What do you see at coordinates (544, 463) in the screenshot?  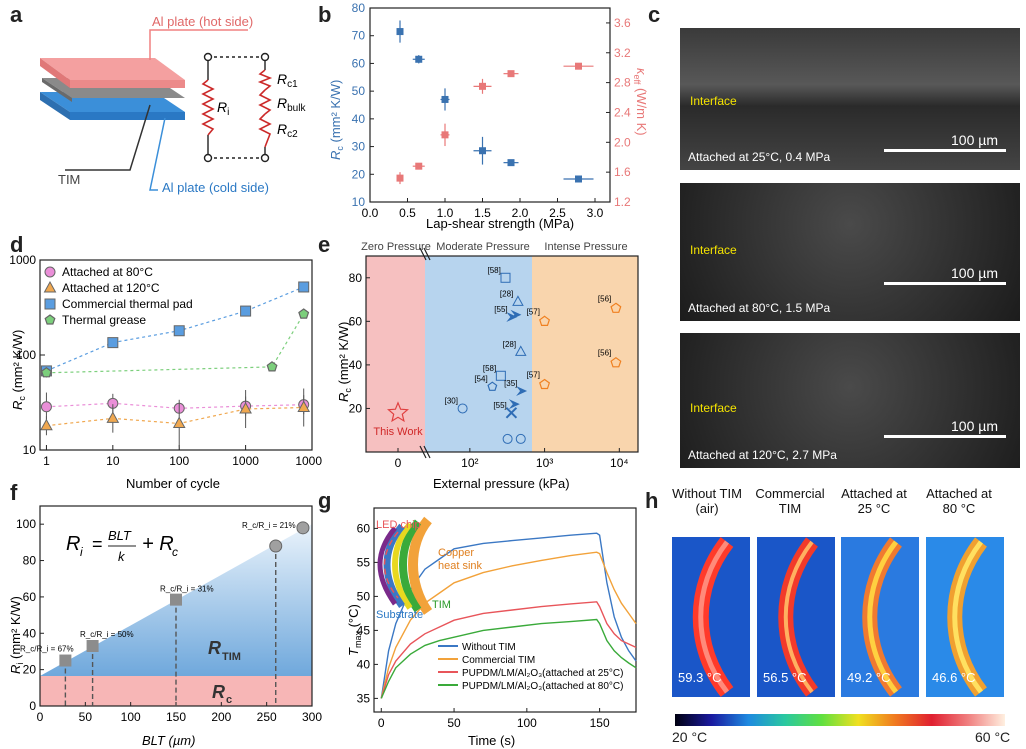 I see `x-tick-label: 10³` at bounding box center [544, 463].